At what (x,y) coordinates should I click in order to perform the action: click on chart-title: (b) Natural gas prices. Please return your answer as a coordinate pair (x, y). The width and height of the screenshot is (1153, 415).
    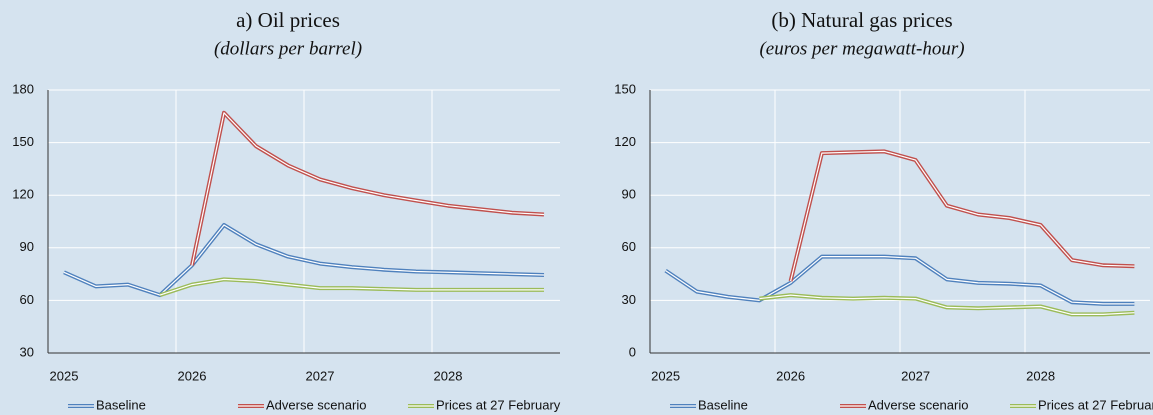
    Looking at the image, I should click on (861, 20).